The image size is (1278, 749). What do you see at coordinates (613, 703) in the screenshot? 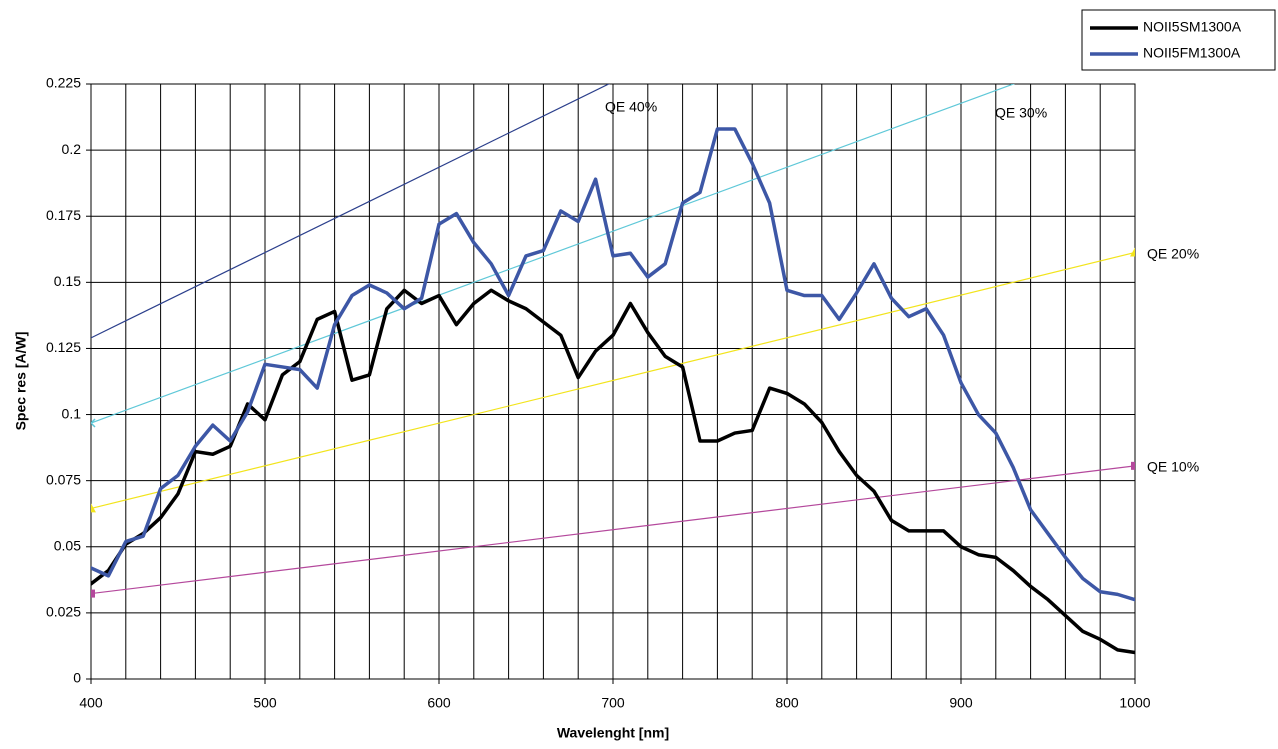
I see `x-tick-label: 700` at bounding box center [613, 703].